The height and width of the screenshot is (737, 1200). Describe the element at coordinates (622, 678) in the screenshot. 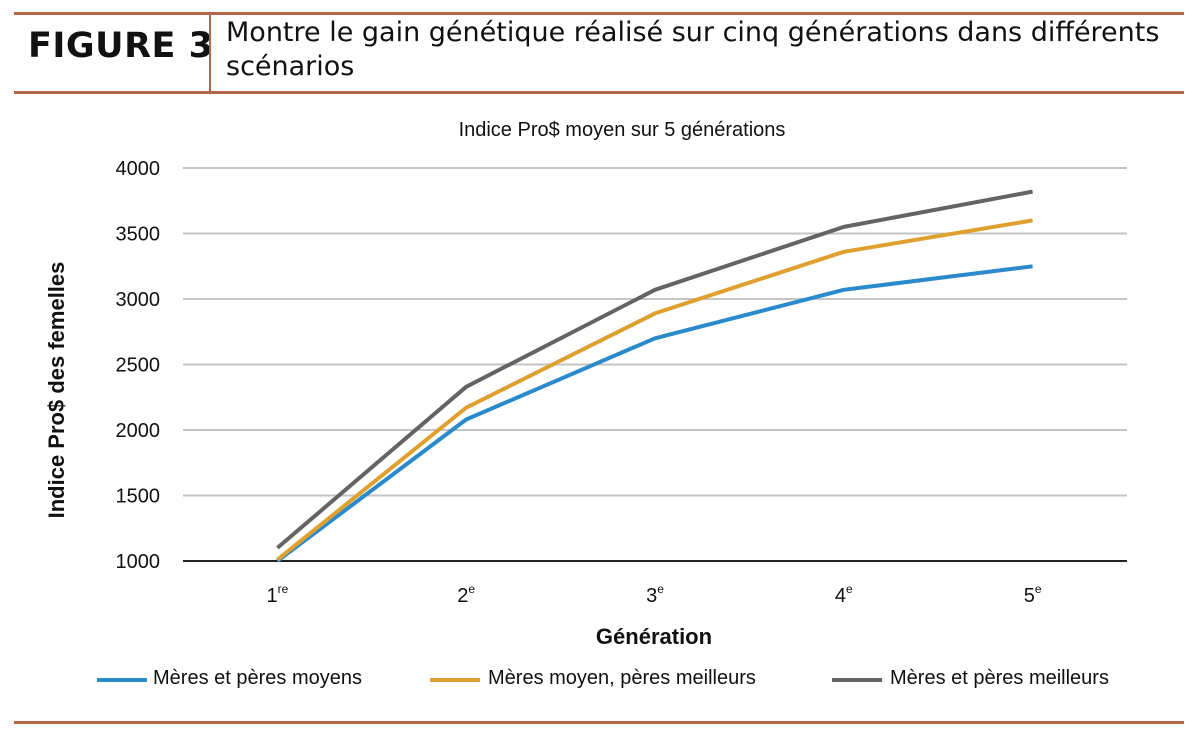

I see `legend-label-2: Mères moyen, pères meilleurs` at that location.